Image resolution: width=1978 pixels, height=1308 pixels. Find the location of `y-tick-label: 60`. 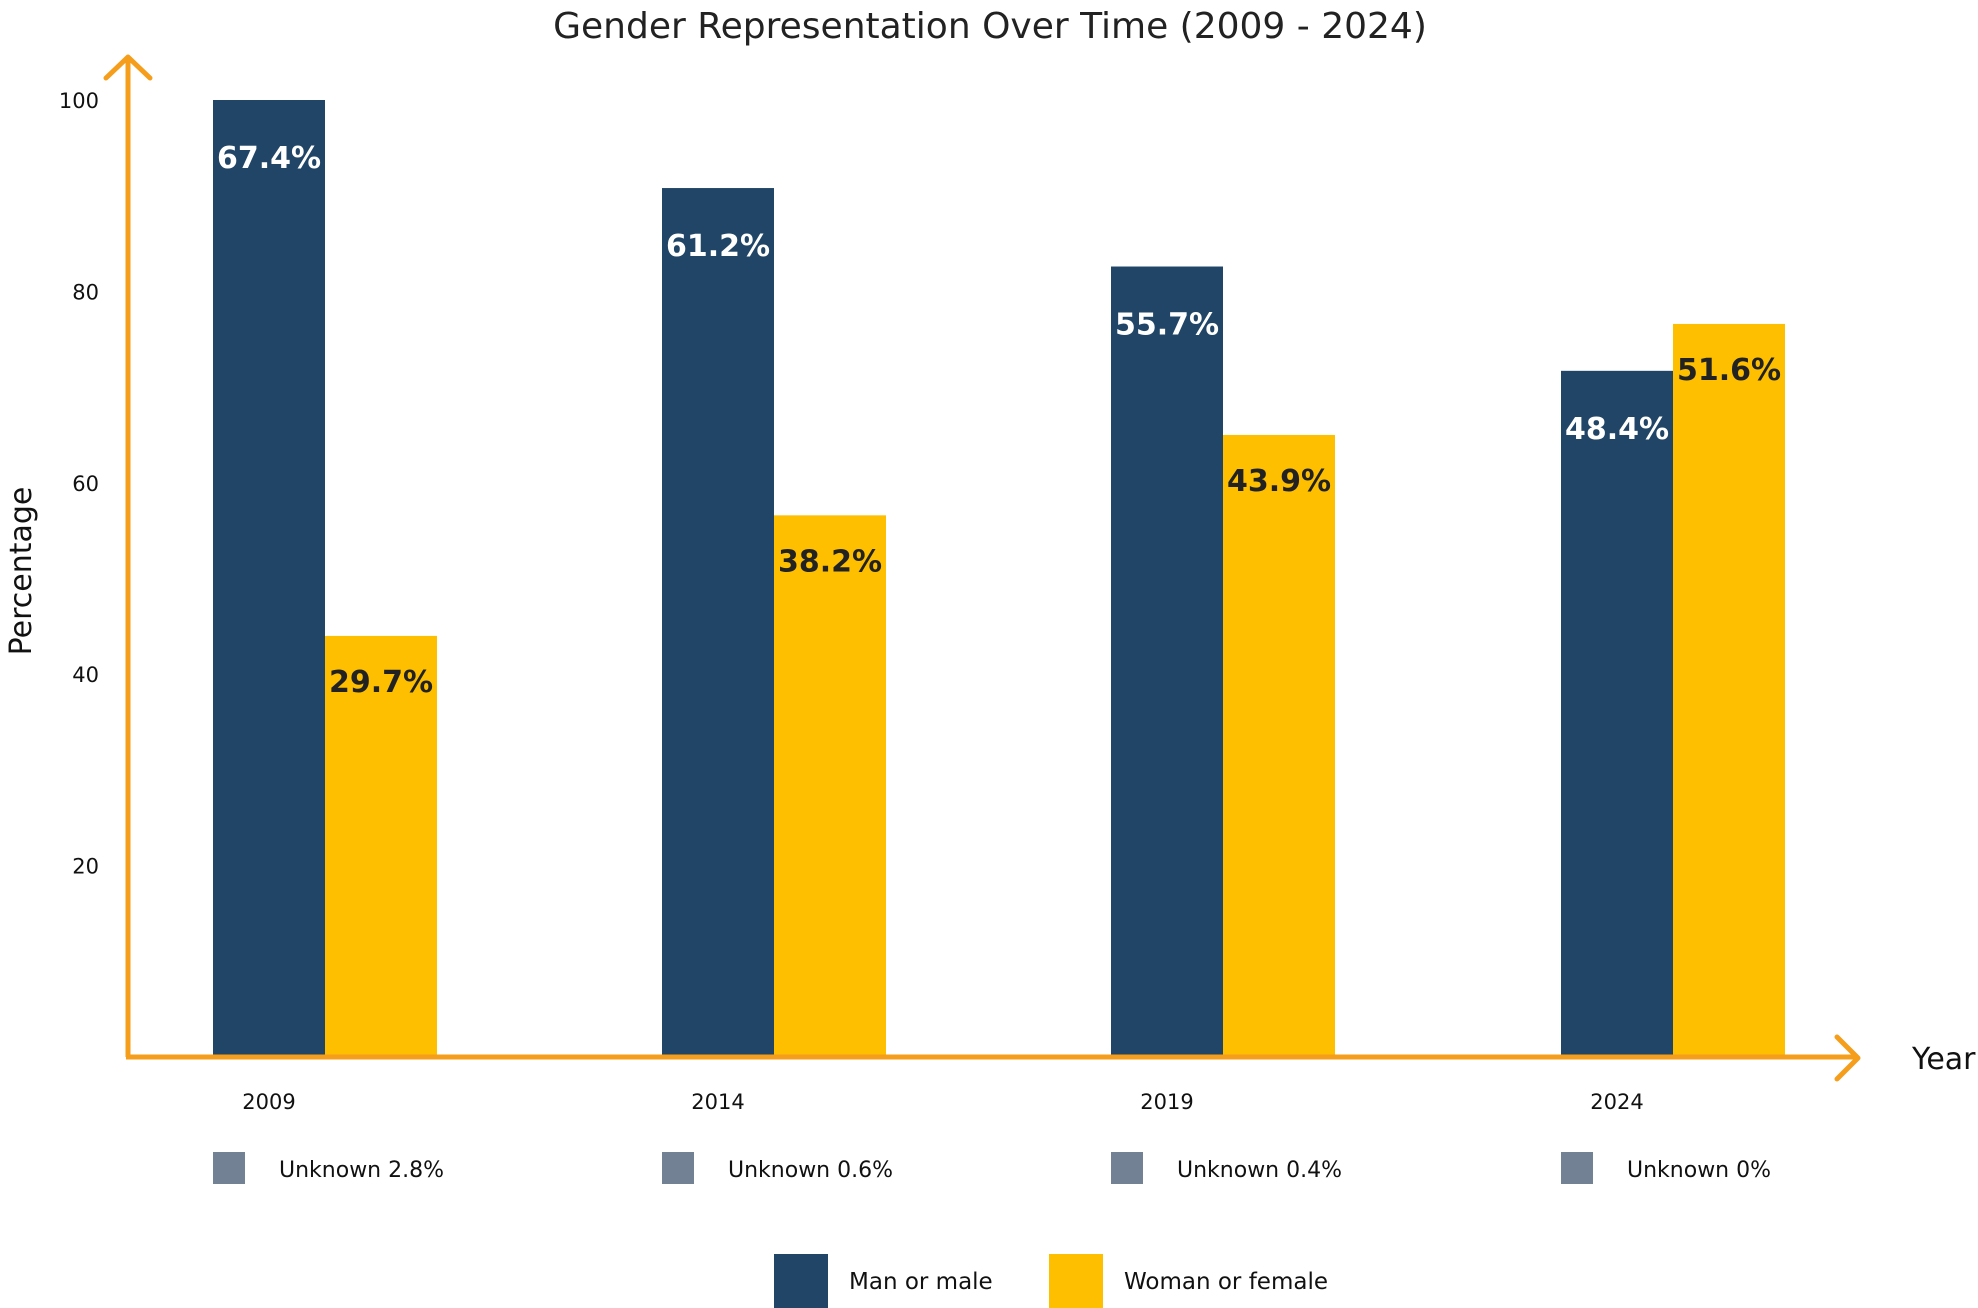

y-tick-label: 60 is located at coordinates (85, 484).